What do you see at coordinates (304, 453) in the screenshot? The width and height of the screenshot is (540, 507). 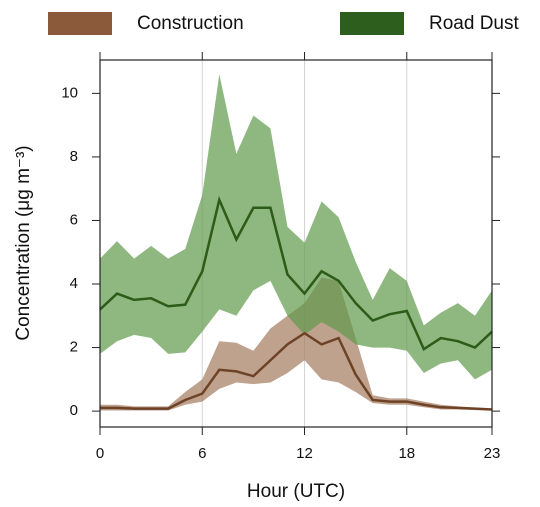 I see `x-tick-label: 12` at bounding box center [304, 453].